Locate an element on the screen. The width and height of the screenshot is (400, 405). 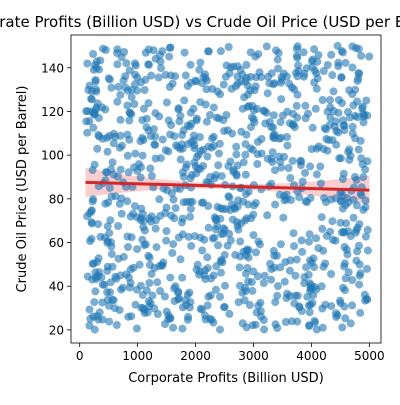
x-tick-label: 0 is located at coordinates (80, 356).